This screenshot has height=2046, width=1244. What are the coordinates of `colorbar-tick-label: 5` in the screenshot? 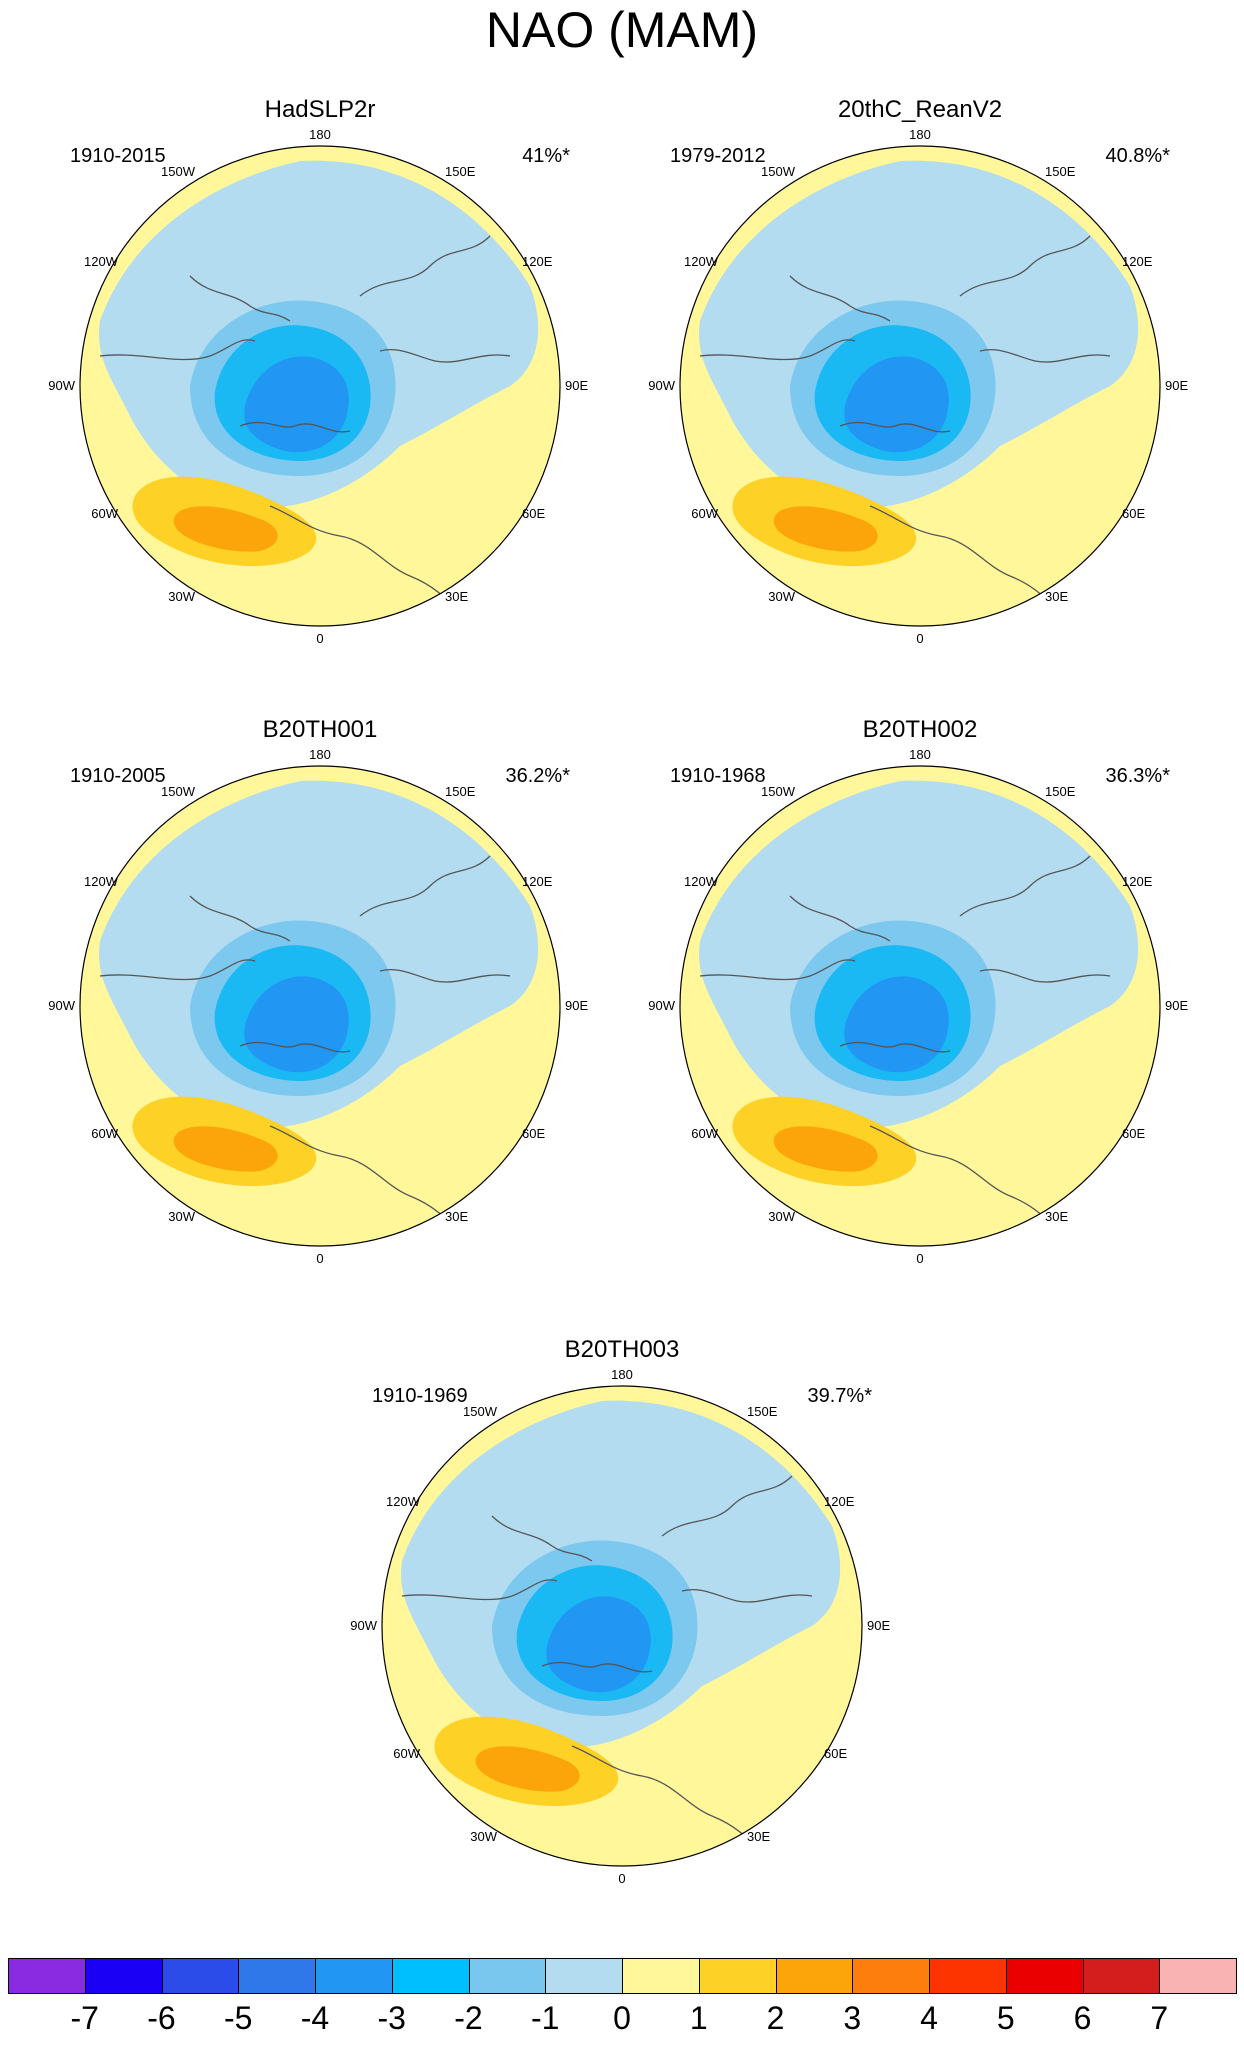 It's located at (1005, 2018).